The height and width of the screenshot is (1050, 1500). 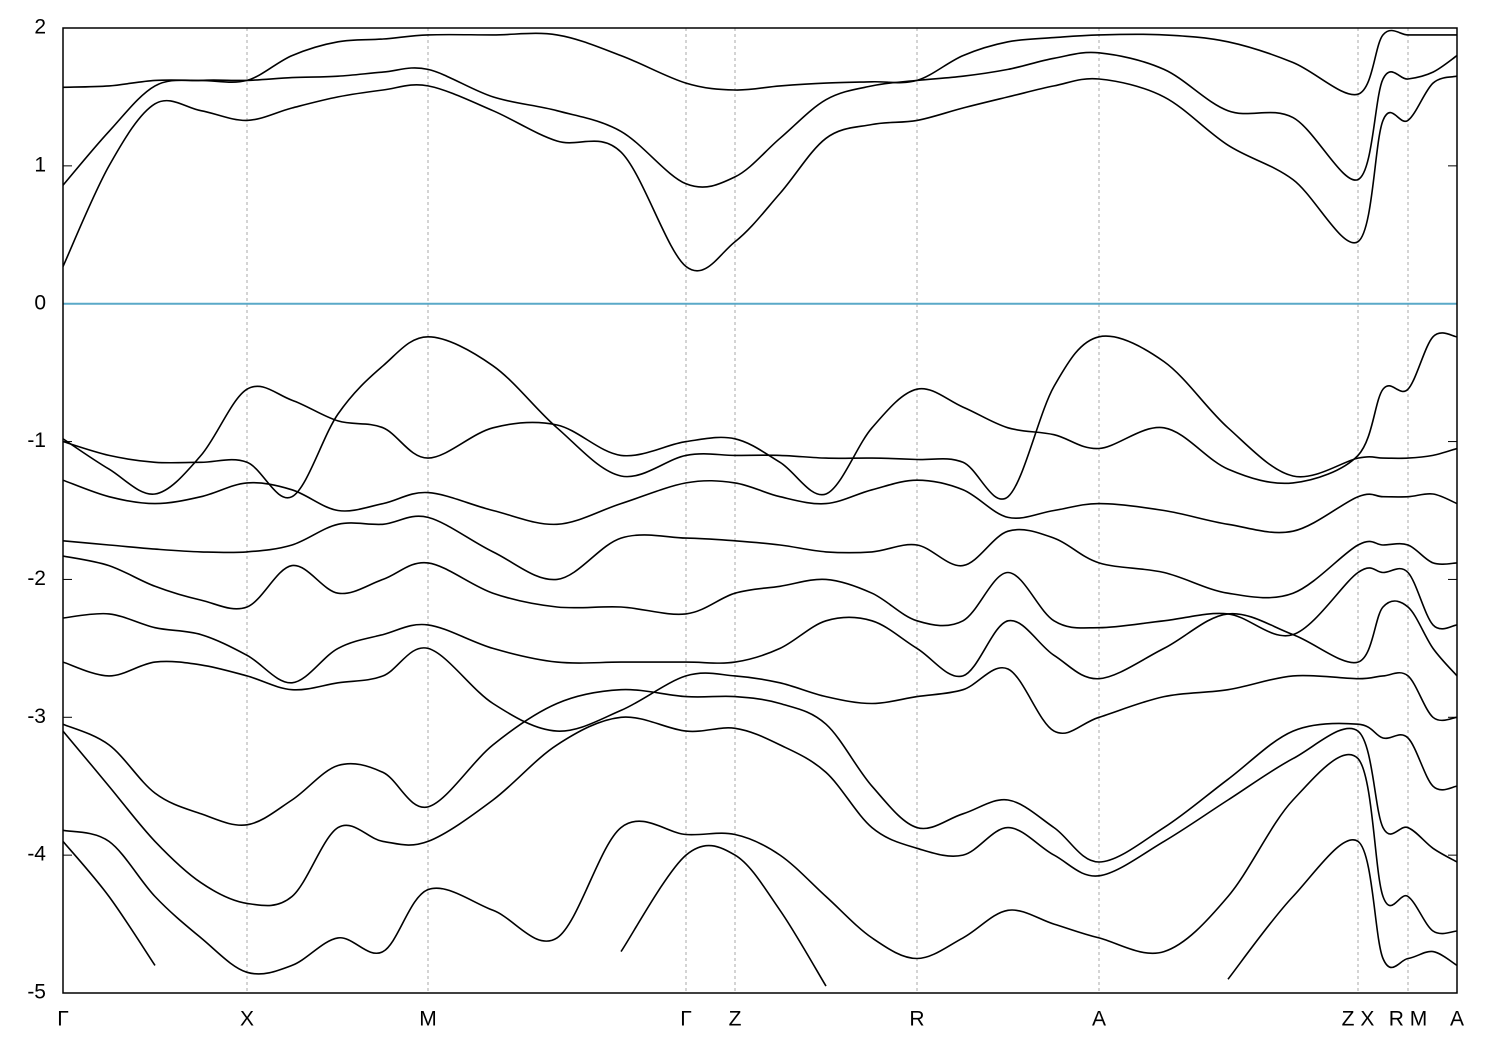 What do you see at coordinates (40, 27) in the screenshot?
I see `y-tick-label: 2` at bounding box center [40, 27].